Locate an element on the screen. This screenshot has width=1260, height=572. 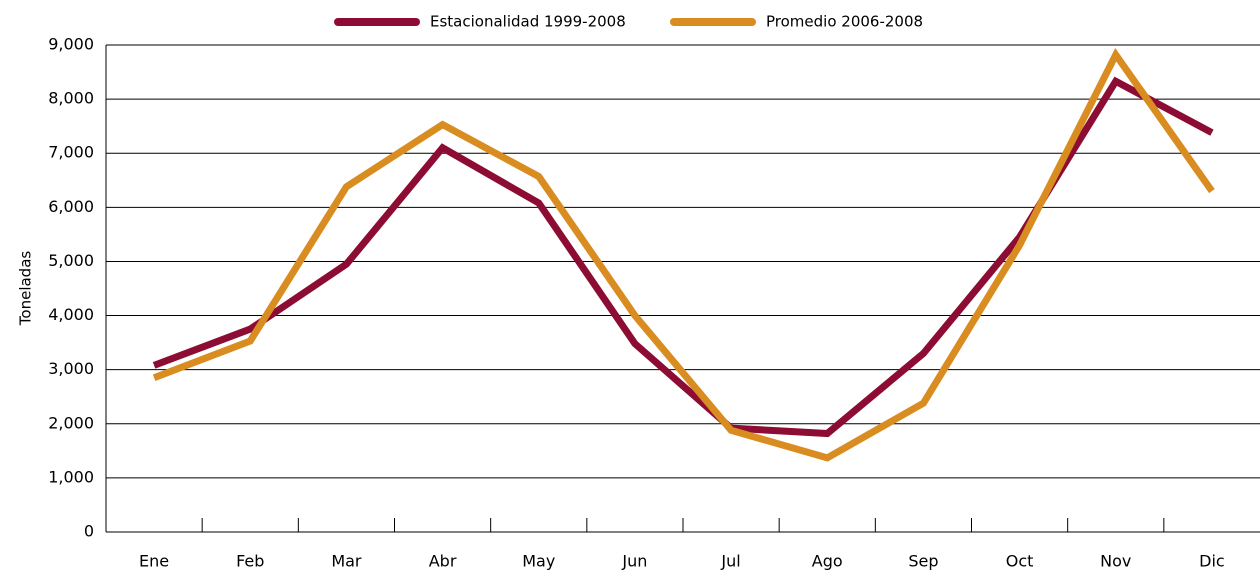
x-tick-label: Jun is located at coordinates (634, 561).